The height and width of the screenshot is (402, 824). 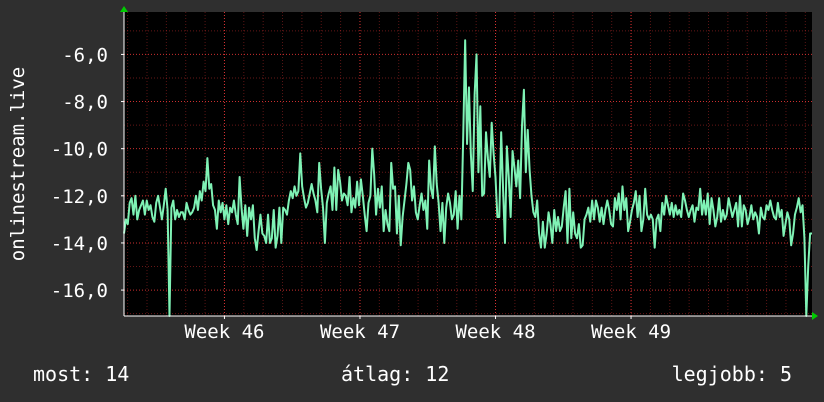 What do you see at coordinates (79, 150) in the screenshot?
I see `y-tick-label: -10,0` at bounding box center [79, 150].